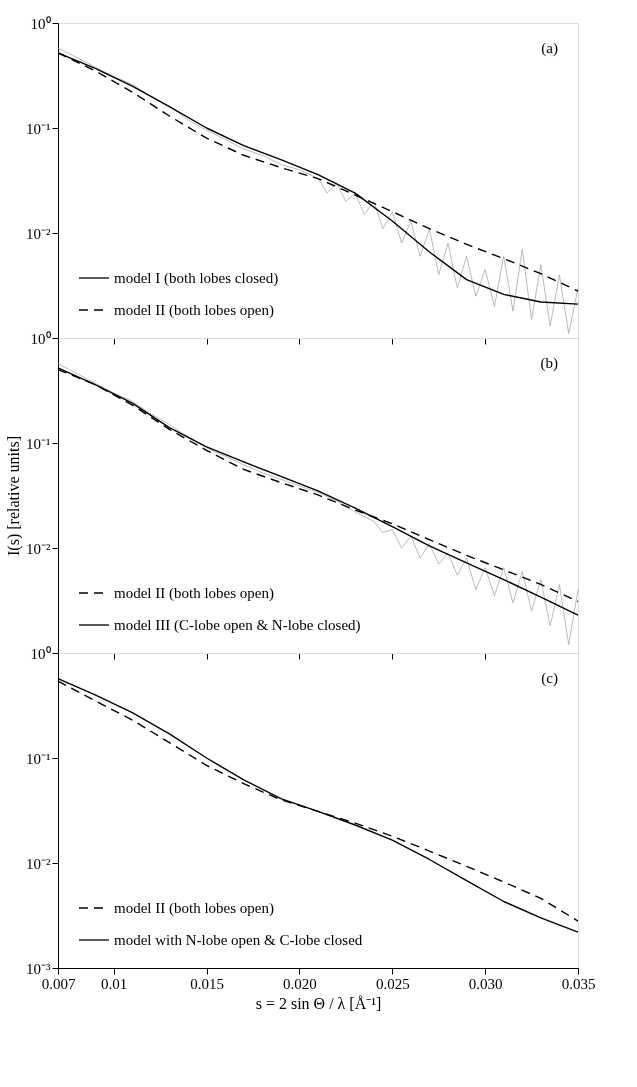 This screenshot has width=637, height=1087. Describe the element at coordinates (238, 940) in the screenshot. I see `legend-label: model with N-lobe open & C-lobe closed` at that location.